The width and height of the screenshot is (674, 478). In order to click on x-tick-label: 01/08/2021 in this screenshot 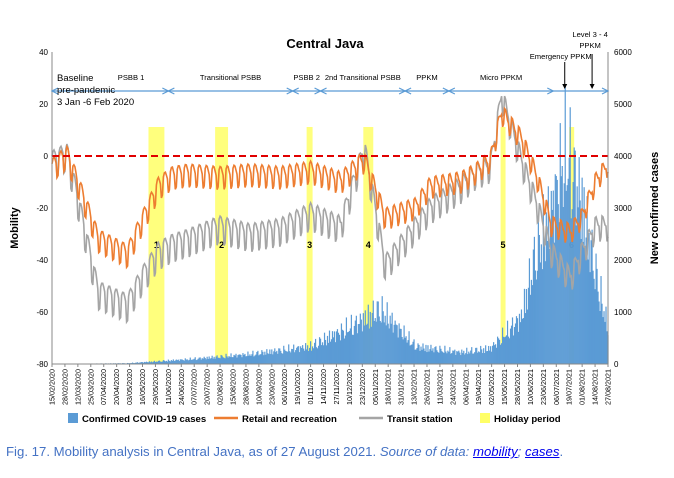, I will do `click(582, 387)`.